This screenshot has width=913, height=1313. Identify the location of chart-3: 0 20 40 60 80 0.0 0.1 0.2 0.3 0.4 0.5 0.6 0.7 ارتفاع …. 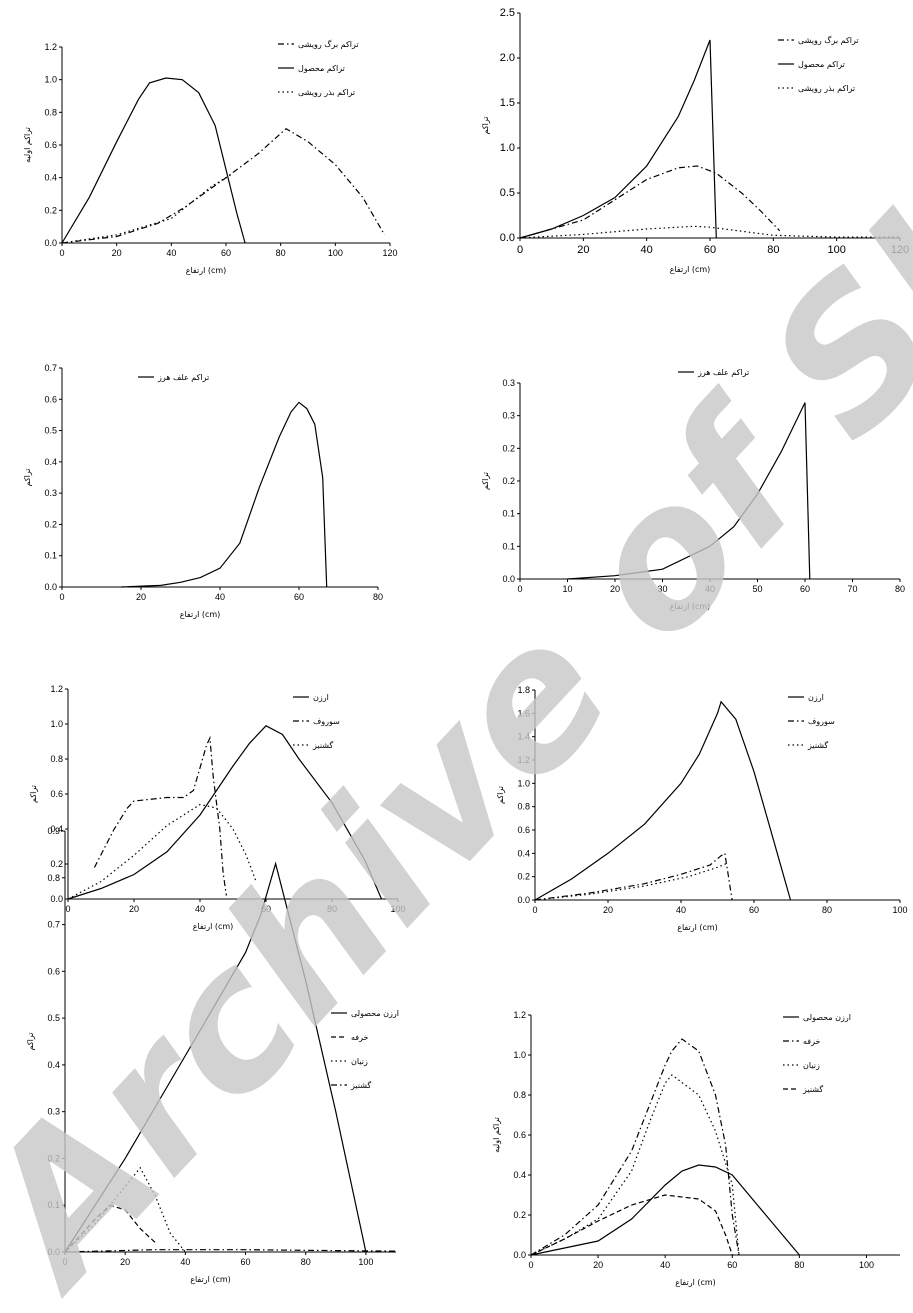
(203, 491).